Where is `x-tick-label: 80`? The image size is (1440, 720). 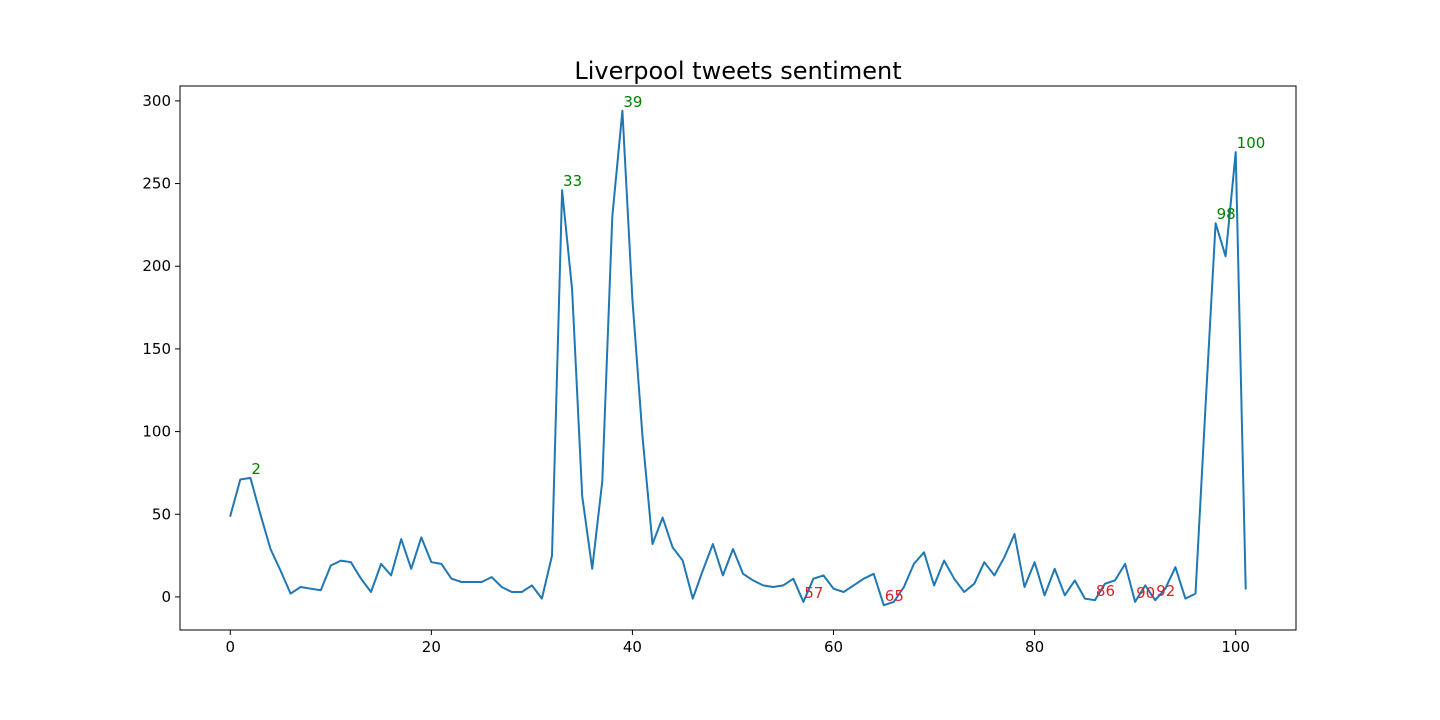 x-tick-label: 80 is located at coordinates (1034, 647).